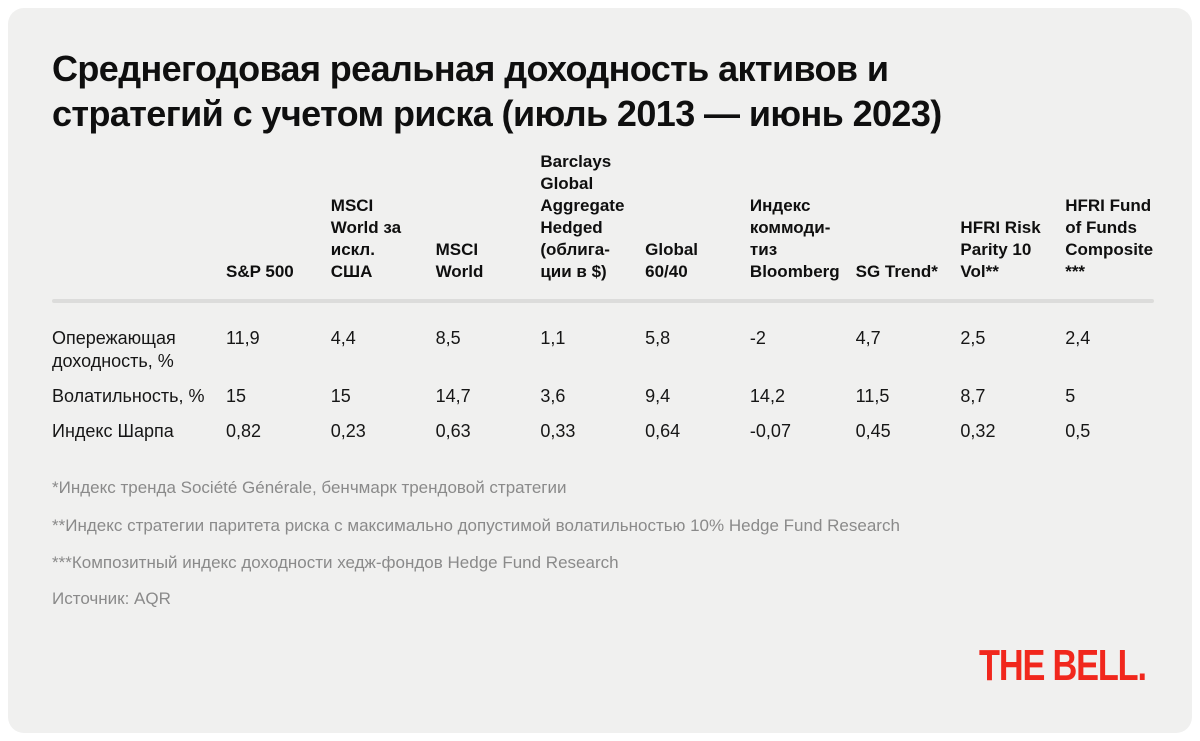 Image resolution: width=1200 pixels, height=741 pixels. I want to click on value-cell: 1,1, so click(553, 338).